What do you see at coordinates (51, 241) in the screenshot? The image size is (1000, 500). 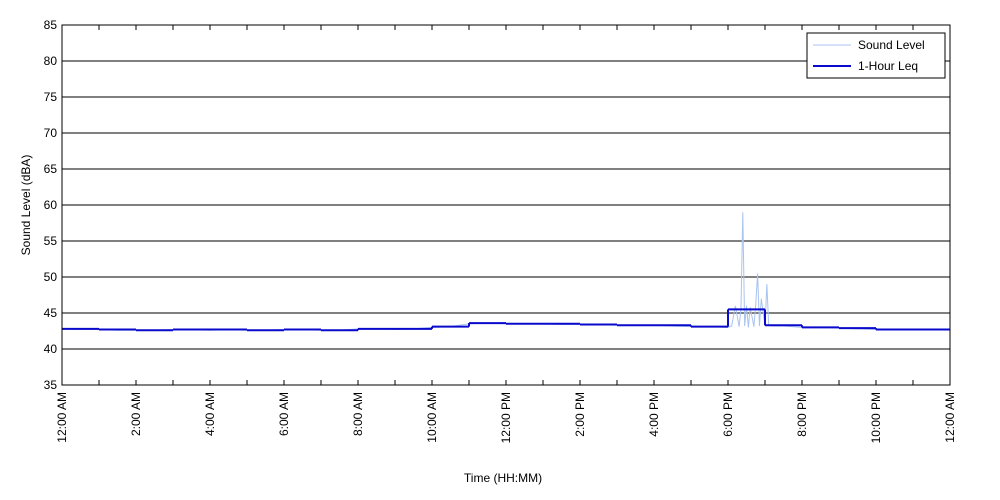 I see `y-tick-label: 55` at bounding box center [51, 241].